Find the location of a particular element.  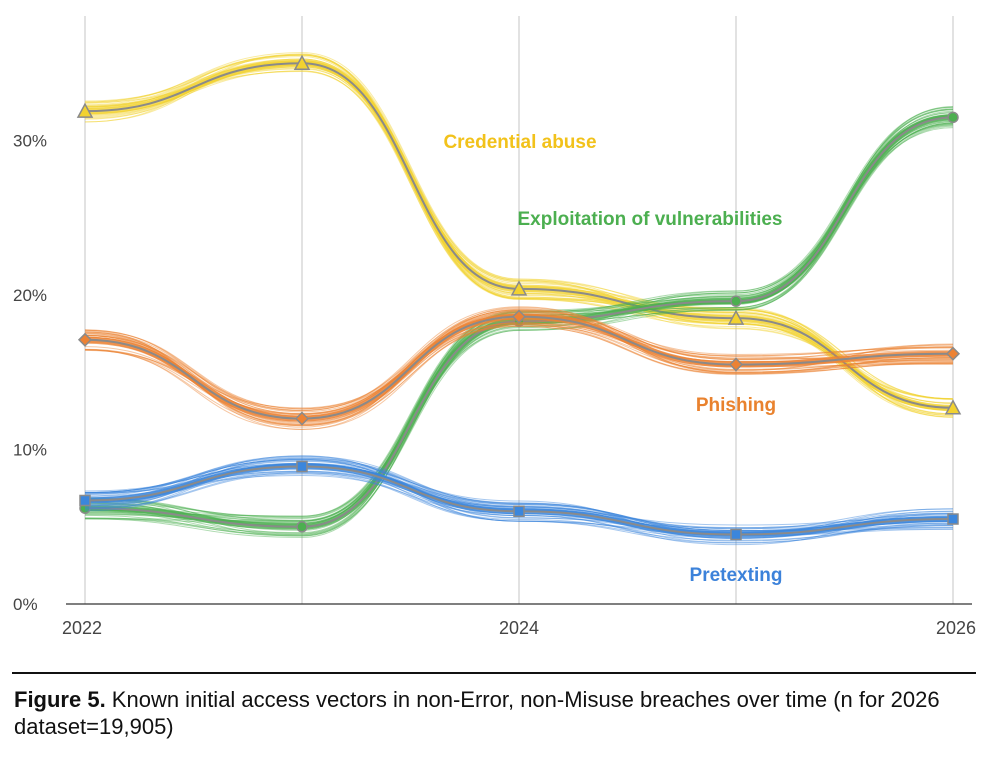

series-label: Pretexting is located at coordinates (736, 575).